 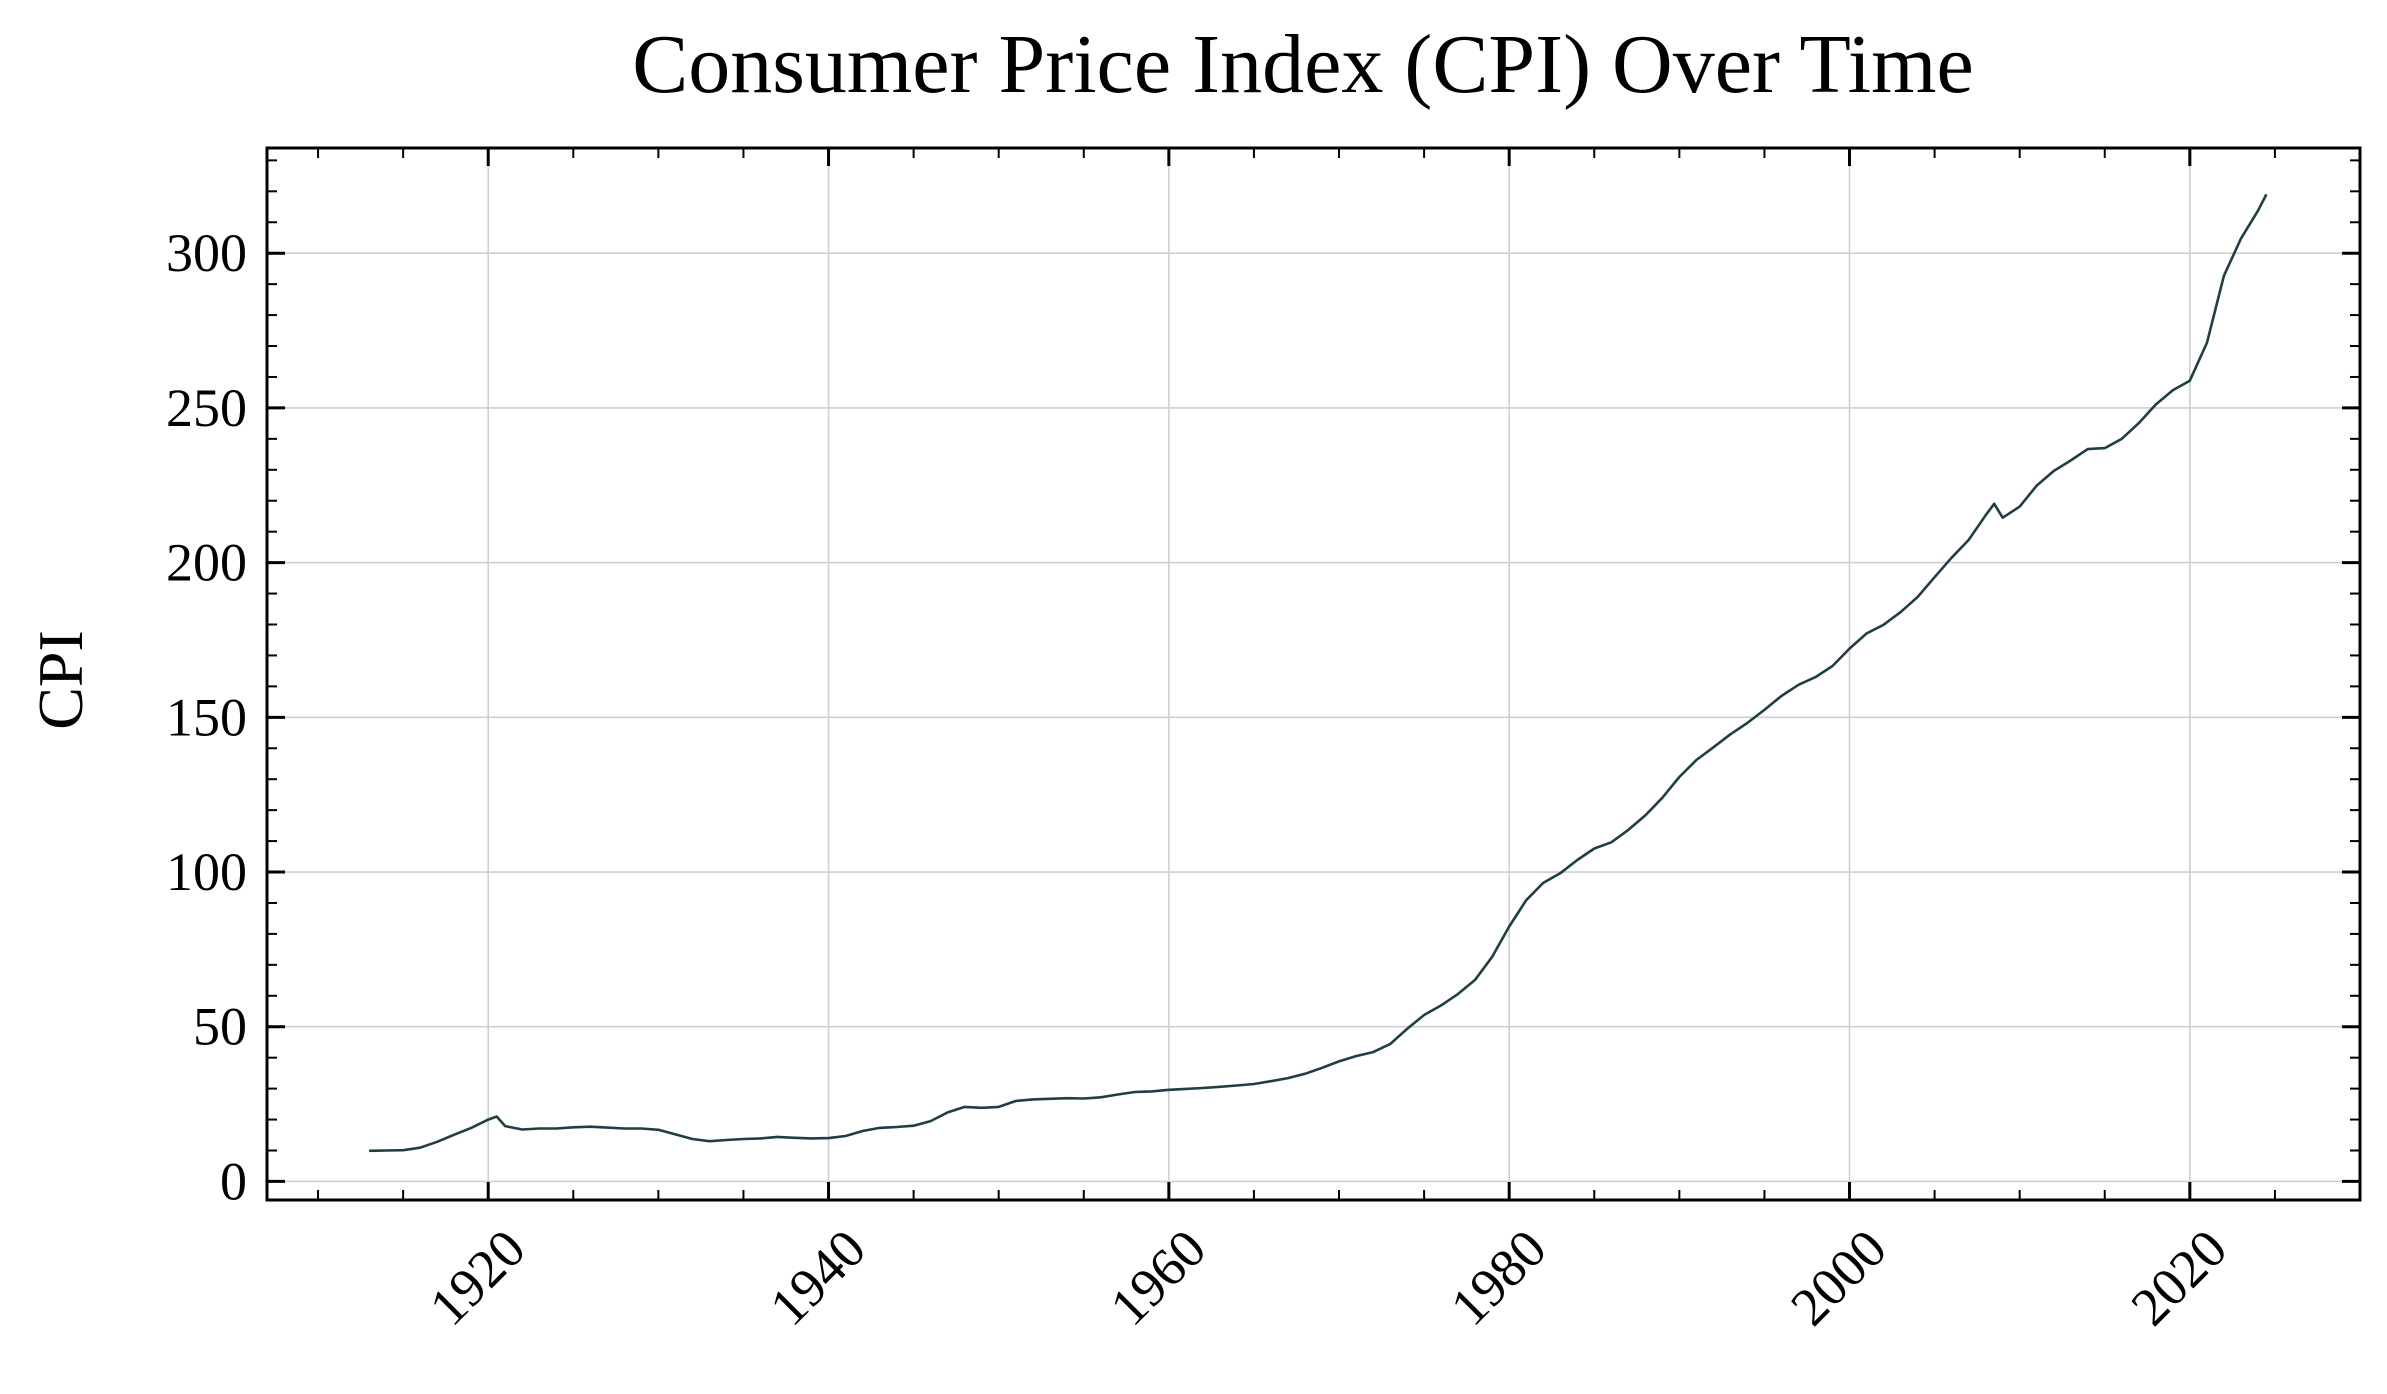 What do you see at coordinates (233, 1181) in the screenshot?
I see `y-tick-label: 0` at bounding box center [233, 1181].